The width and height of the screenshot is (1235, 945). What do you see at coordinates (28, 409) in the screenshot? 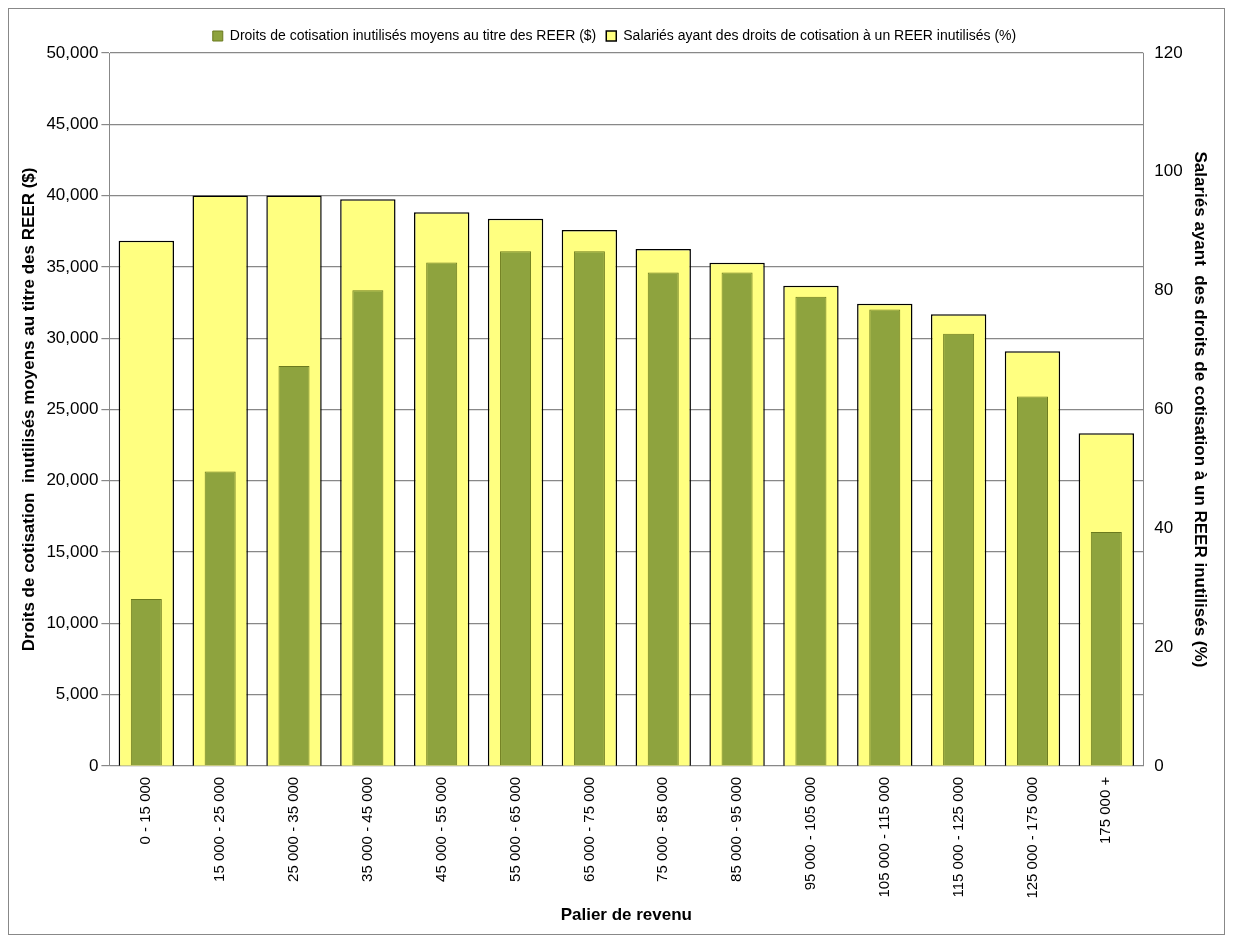
I see `y-axis-title: Droits de cotisation inutilisés moyens au titre des REER ($)` at bounding box center [28, 409].